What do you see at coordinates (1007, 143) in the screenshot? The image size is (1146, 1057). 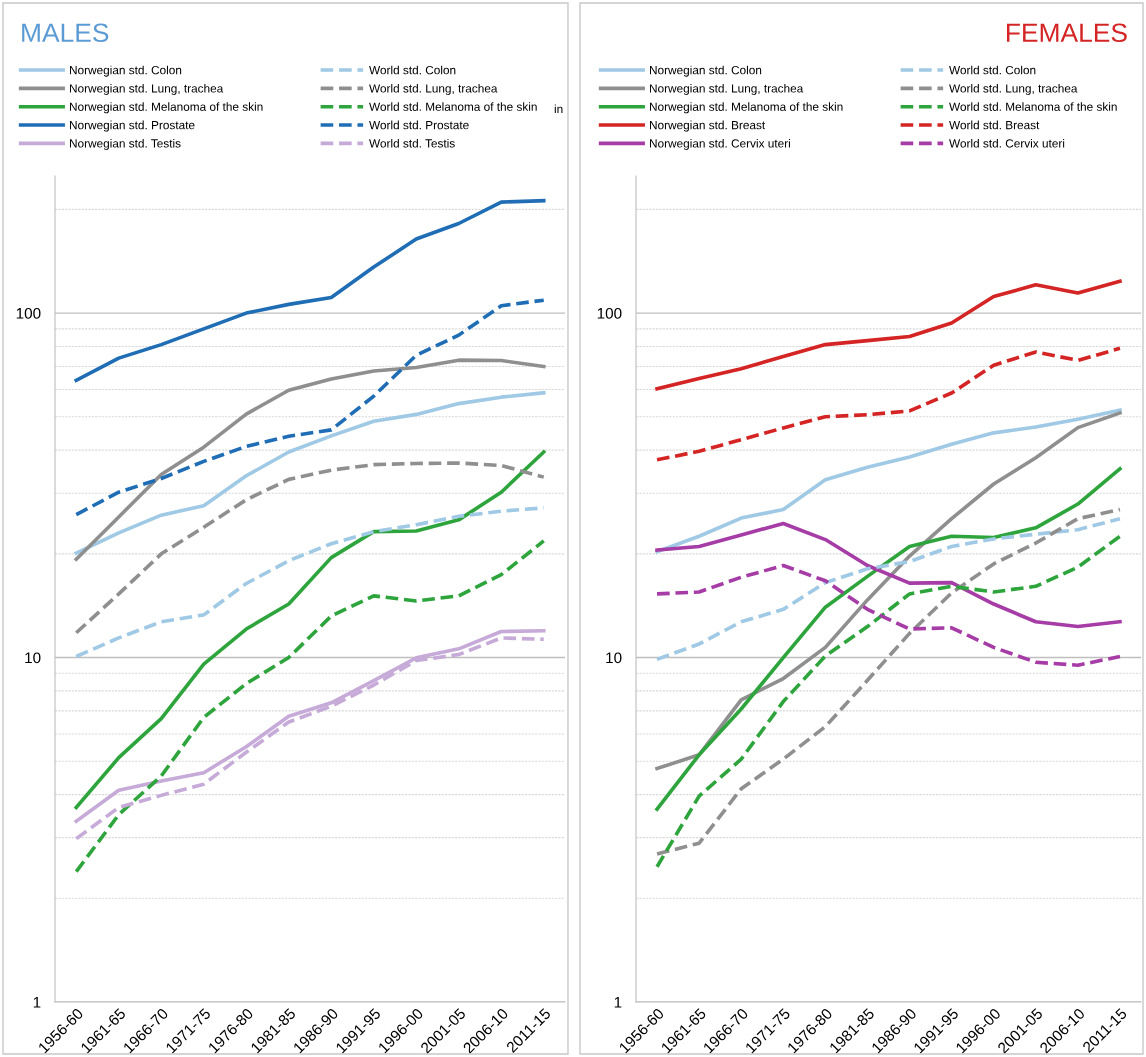 I see `legend-label: World std. Cervix uteri` at bounding box center [1007, 143].